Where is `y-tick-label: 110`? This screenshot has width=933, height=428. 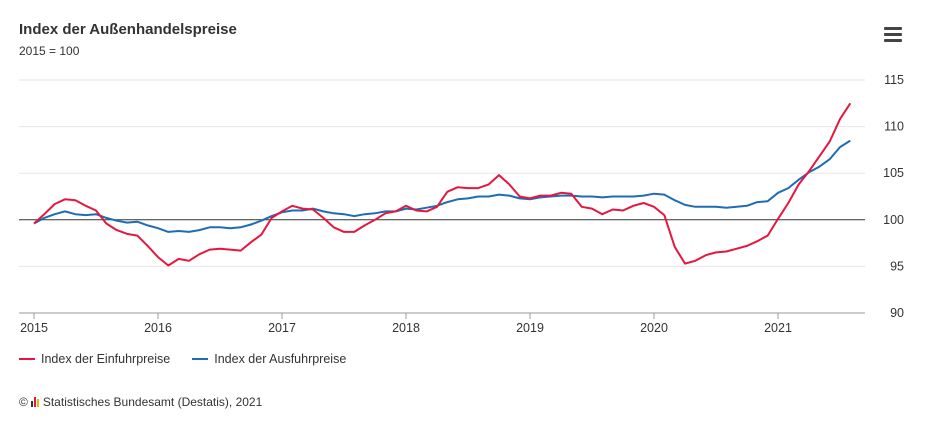 y-tick-label: 110 is located at coordinates (894, 127).